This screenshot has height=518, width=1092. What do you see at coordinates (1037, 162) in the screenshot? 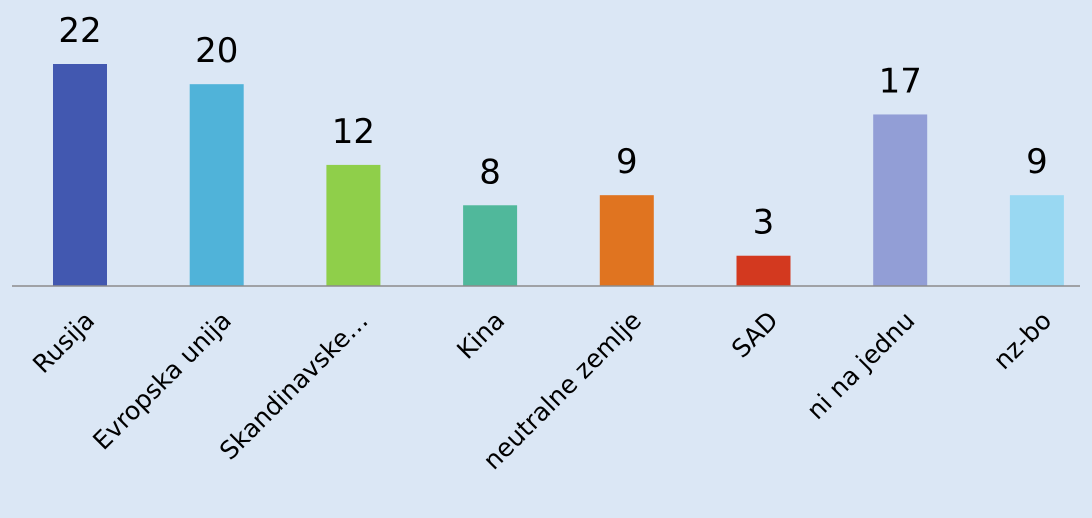
I see `data-label-7: 9` at bounding box center [1037, 162].